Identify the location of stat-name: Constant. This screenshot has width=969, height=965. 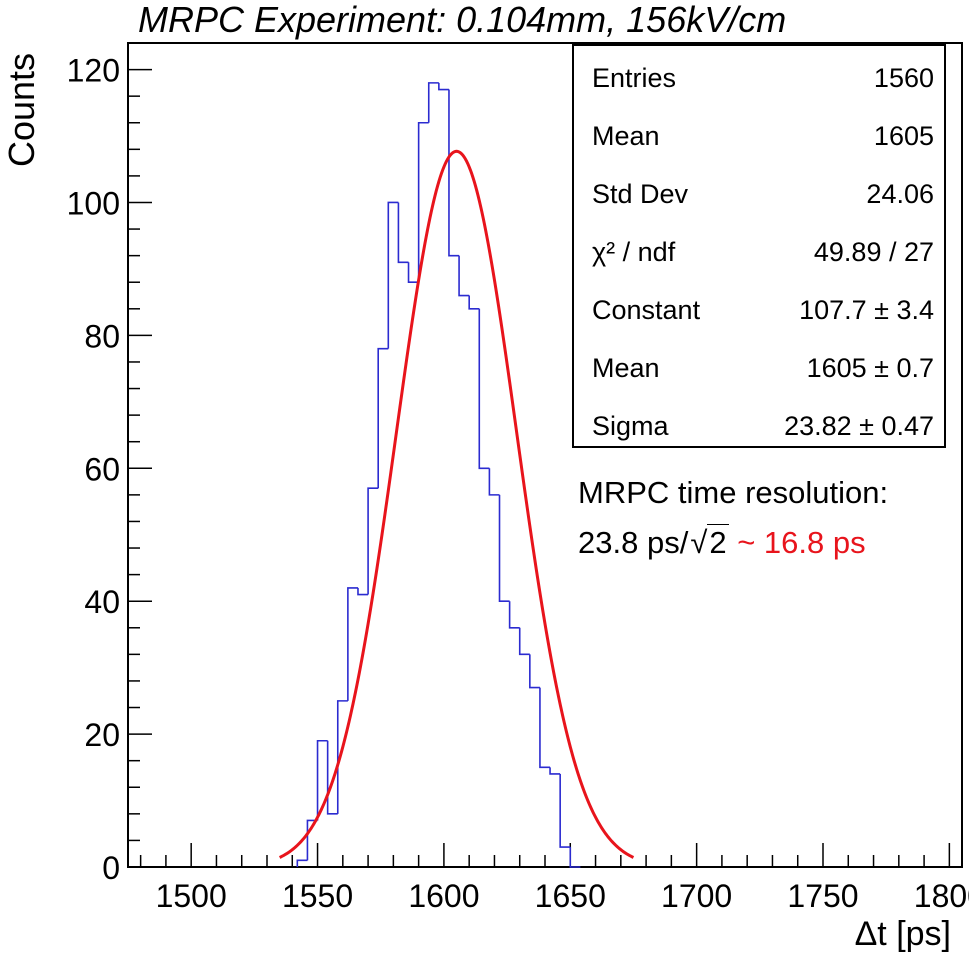
(646, 310).